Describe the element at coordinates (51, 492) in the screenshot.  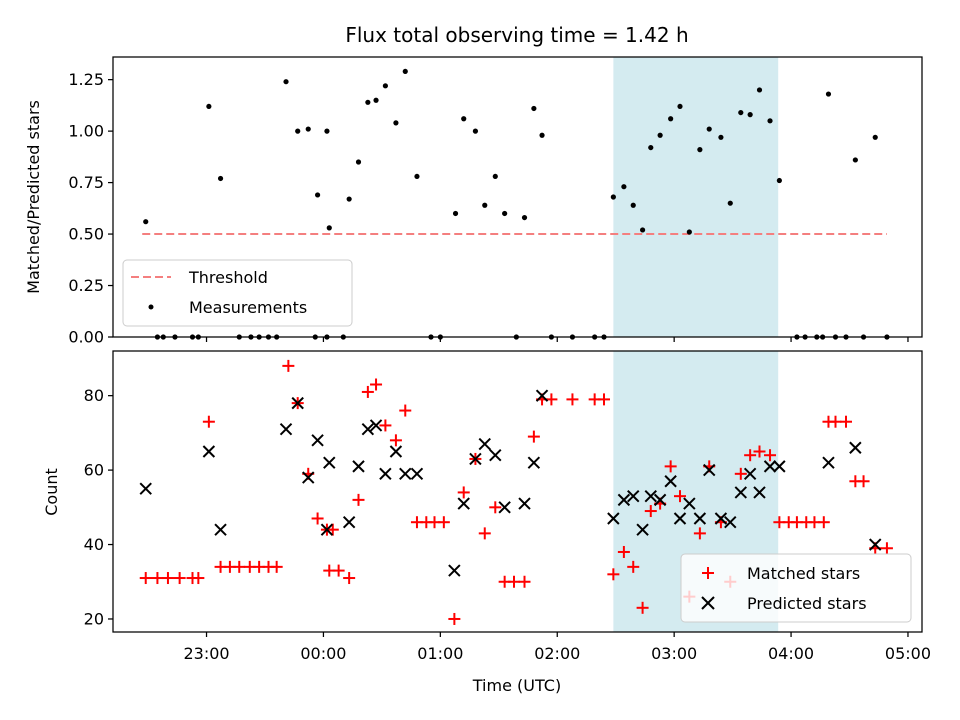
I see `bottom-y-axis-label: Count` at that location.